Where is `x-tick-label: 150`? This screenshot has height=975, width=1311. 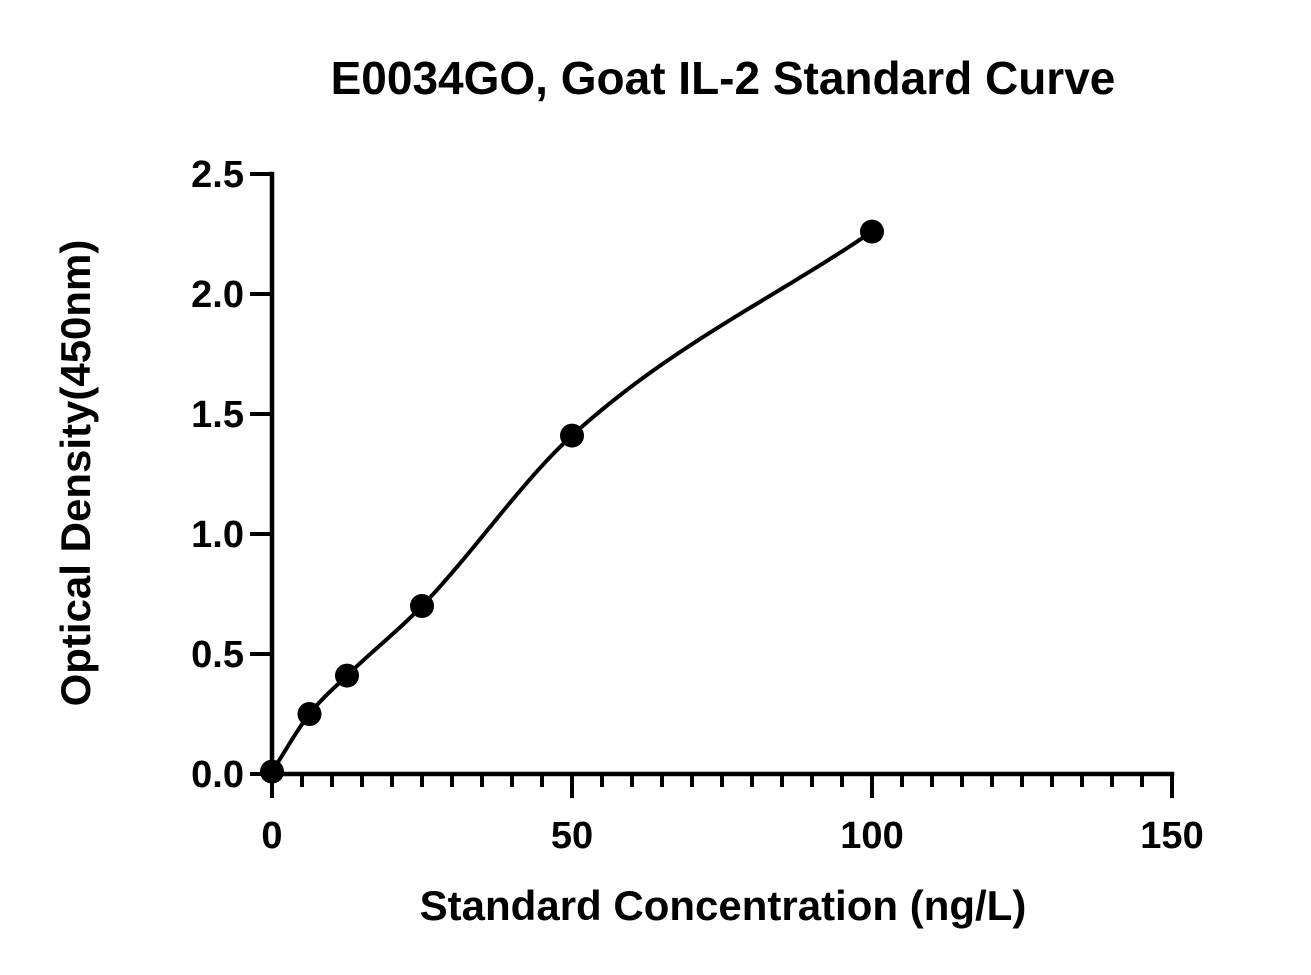
x-tick-label: 150 is located at coordinates (1171, 836).